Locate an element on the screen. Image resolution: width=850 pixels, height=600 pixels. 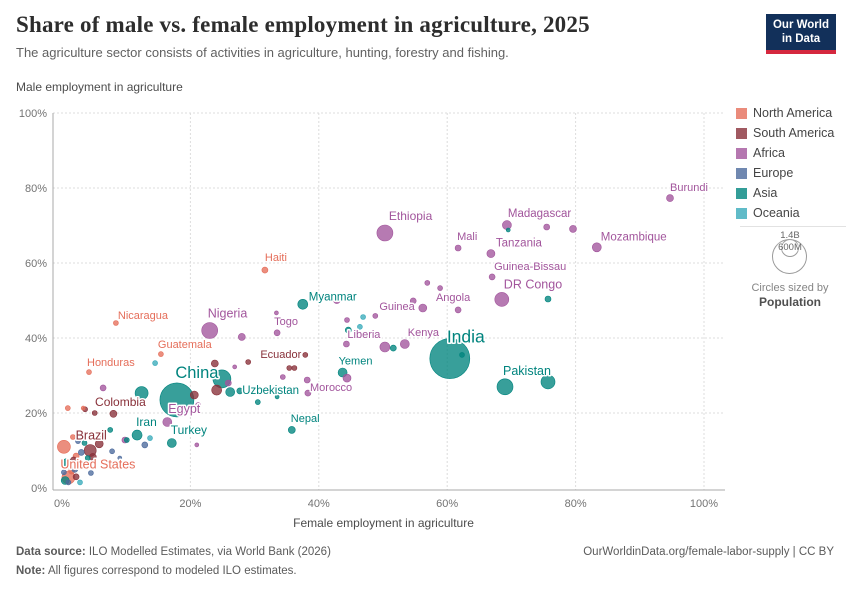
country-label-angola: Angola is located at coordinates (453, 297).